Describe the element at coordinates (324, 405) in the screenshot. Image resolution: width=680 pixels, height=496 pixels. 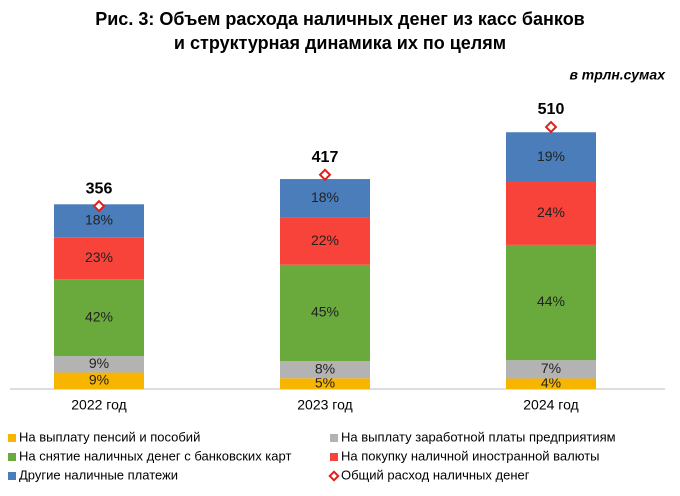
I see `x-tick-label: 2023 год` at that location.